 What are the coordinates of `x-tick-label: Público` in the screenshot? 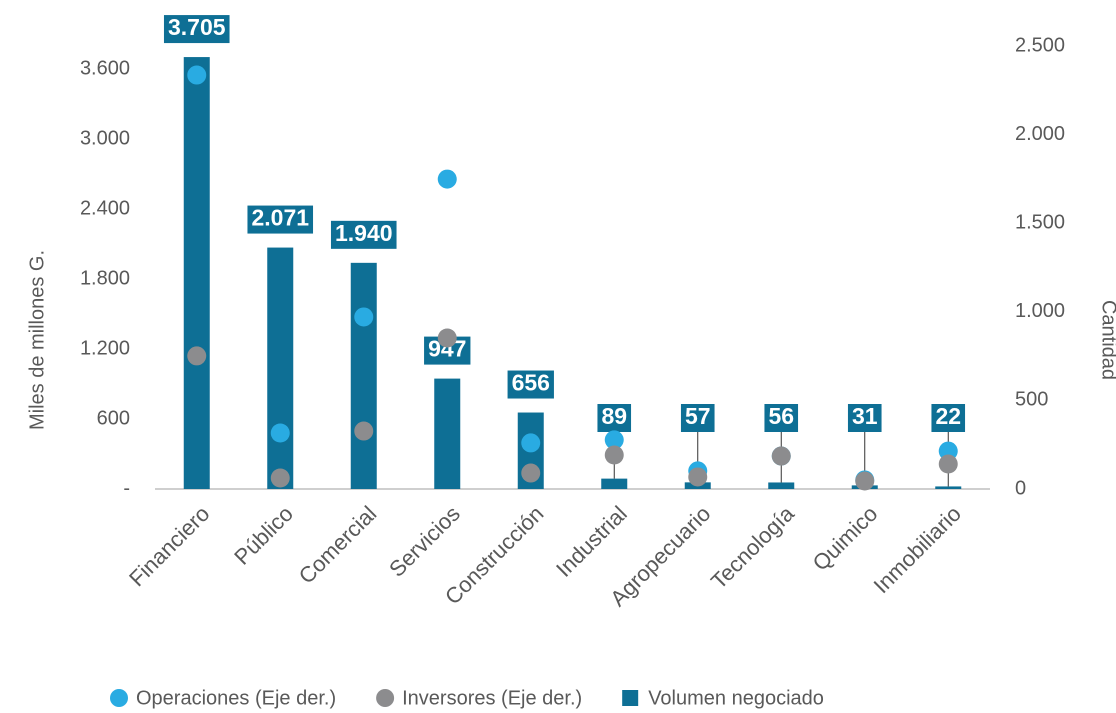 It's located at (263, 535).